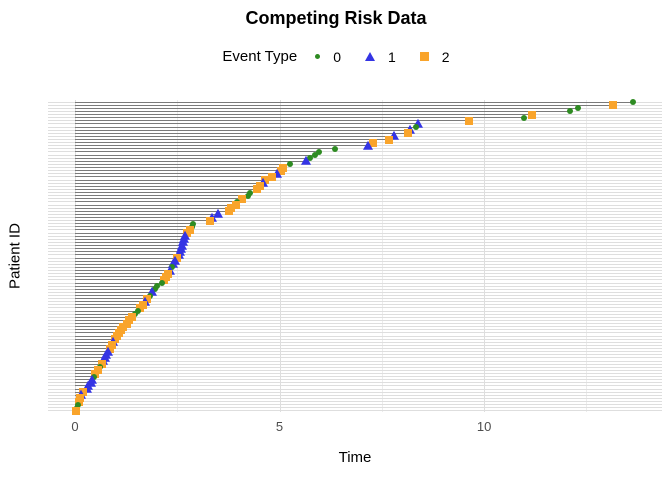 This screenshot has width=672, height=480. Describe the element at coordinates (434, 57) in the screenshot. I see `legend-item-event-2: 2` at that location.